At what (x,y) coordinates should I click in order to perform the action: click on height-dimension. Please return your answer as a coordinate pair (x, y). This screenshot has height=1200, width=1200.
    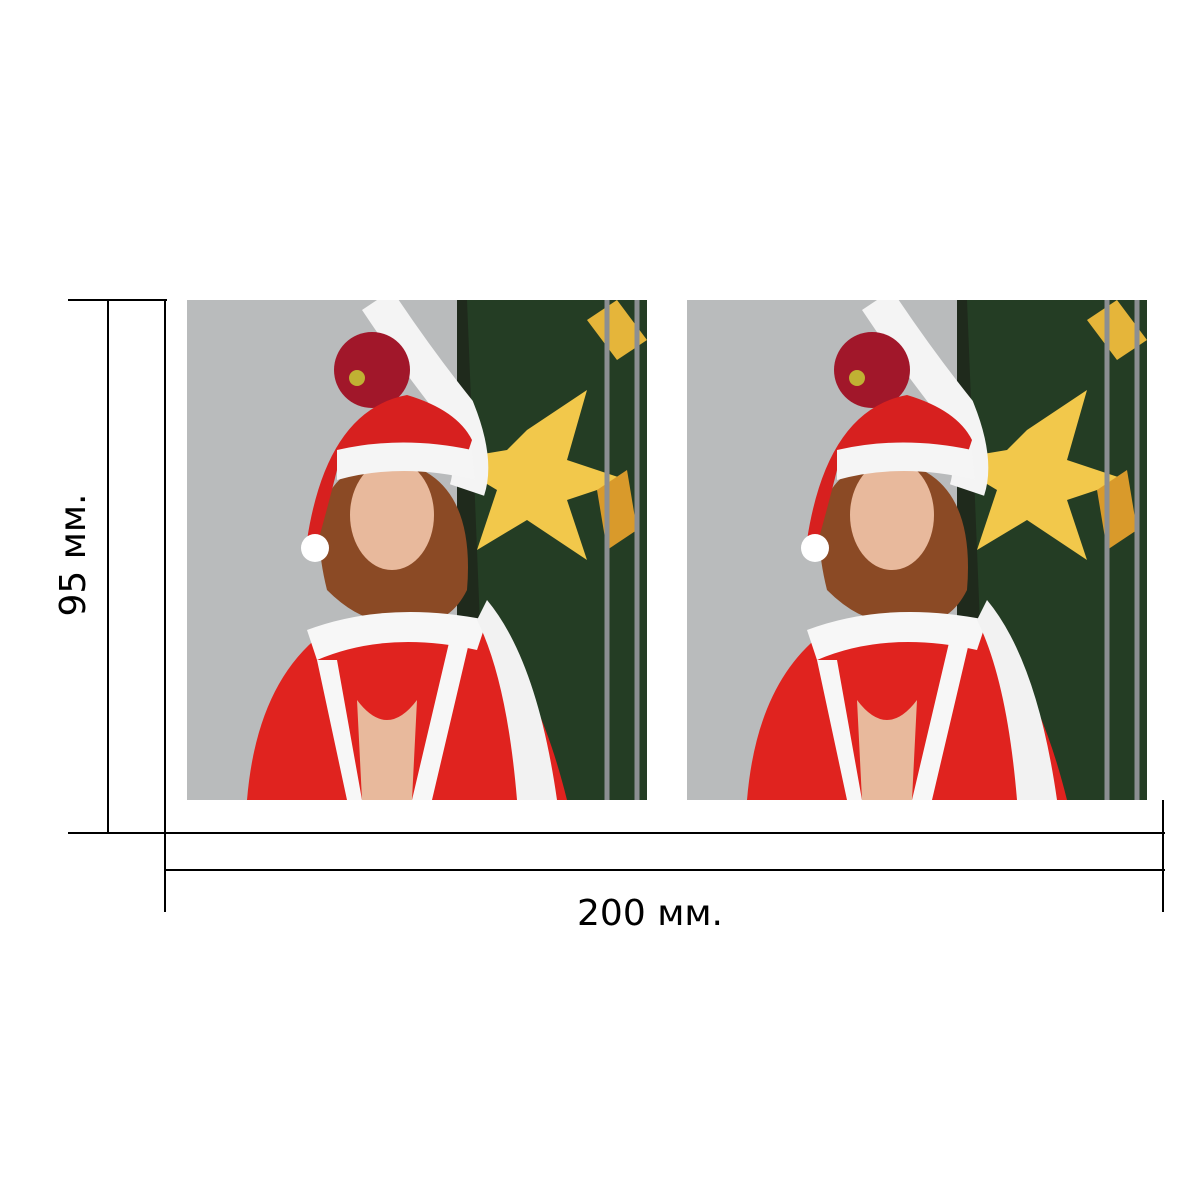
    Looking at the image, I should click on (117, 566).